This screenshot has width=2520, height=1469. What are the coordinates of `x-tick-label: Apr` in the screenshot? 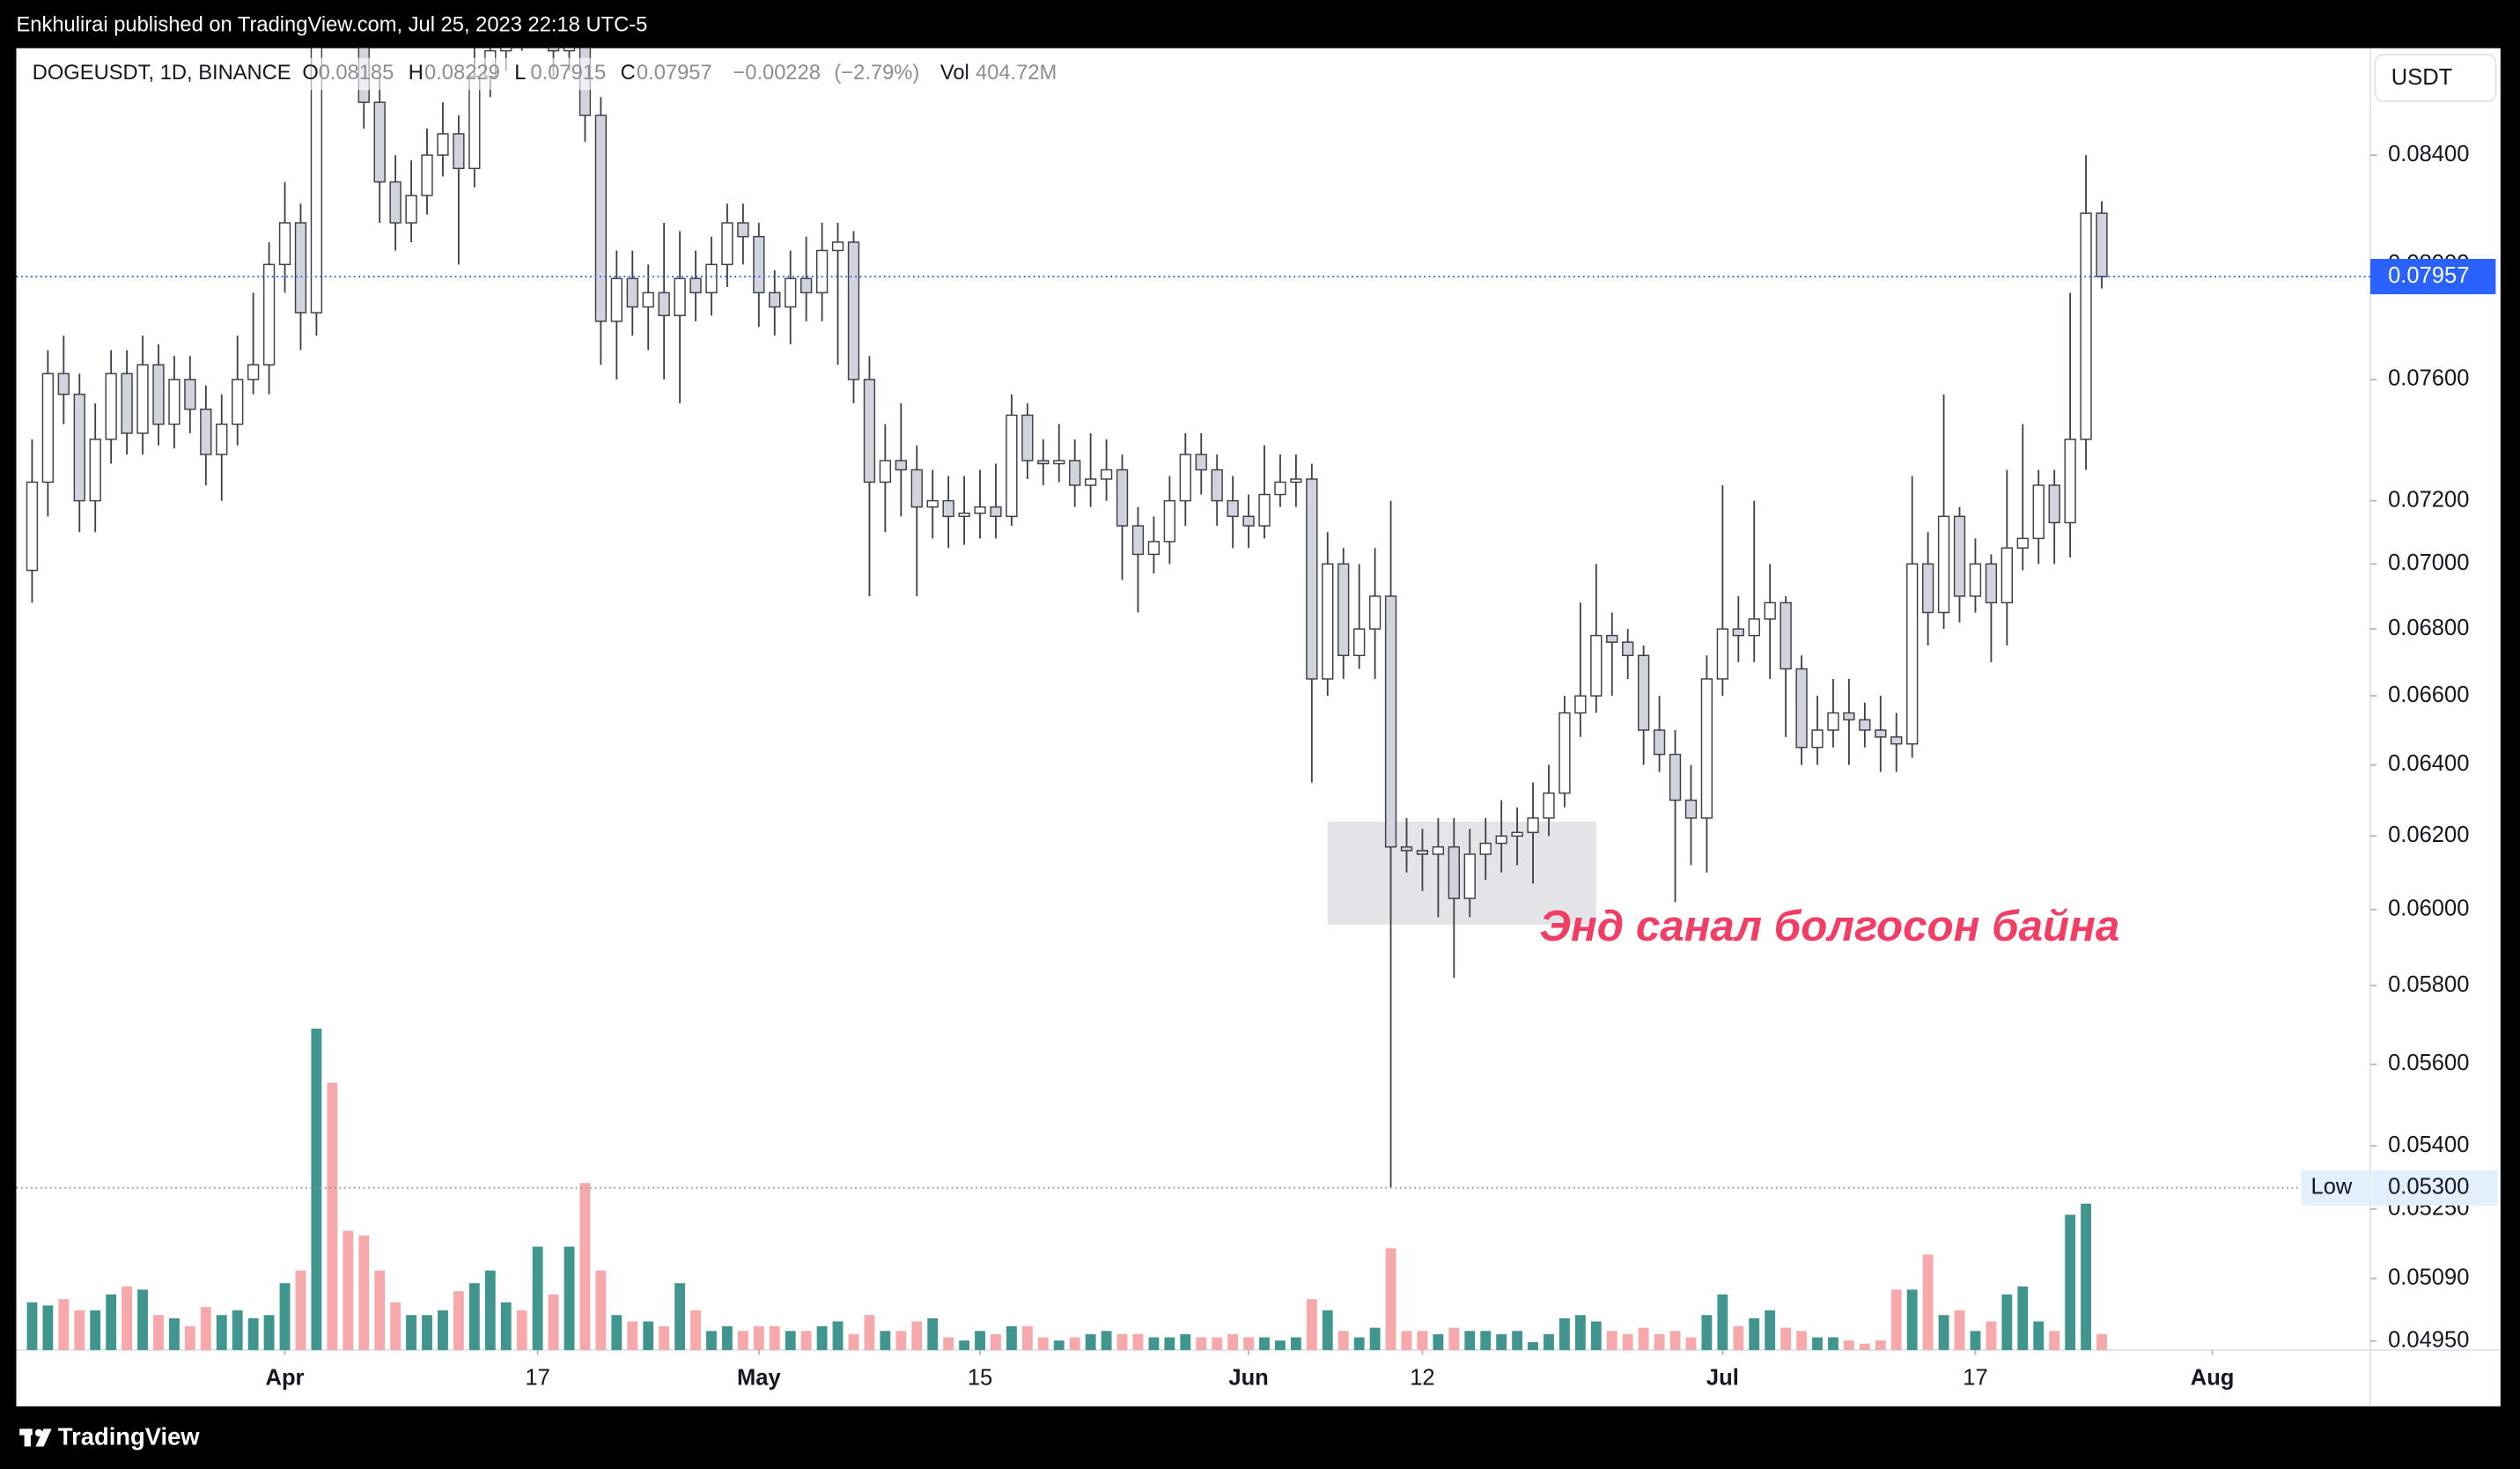 It's located at (285, 1378).